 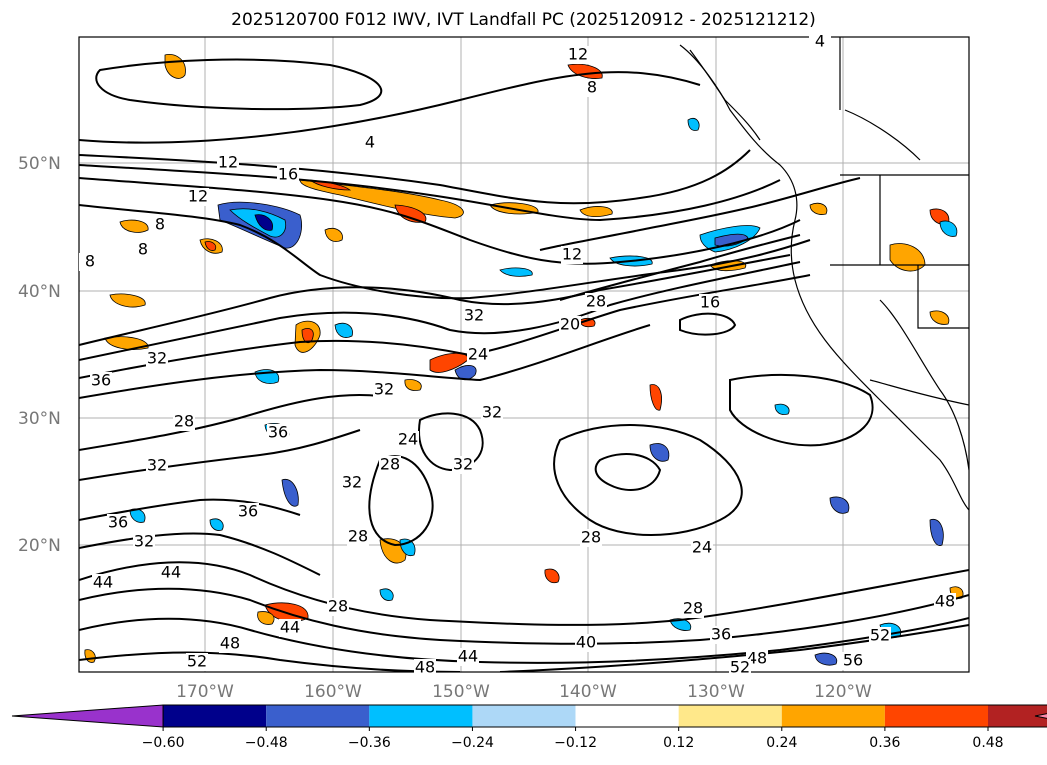 I want to click on colorbar-tick-label: −0.48, so click(x=266, y=743).